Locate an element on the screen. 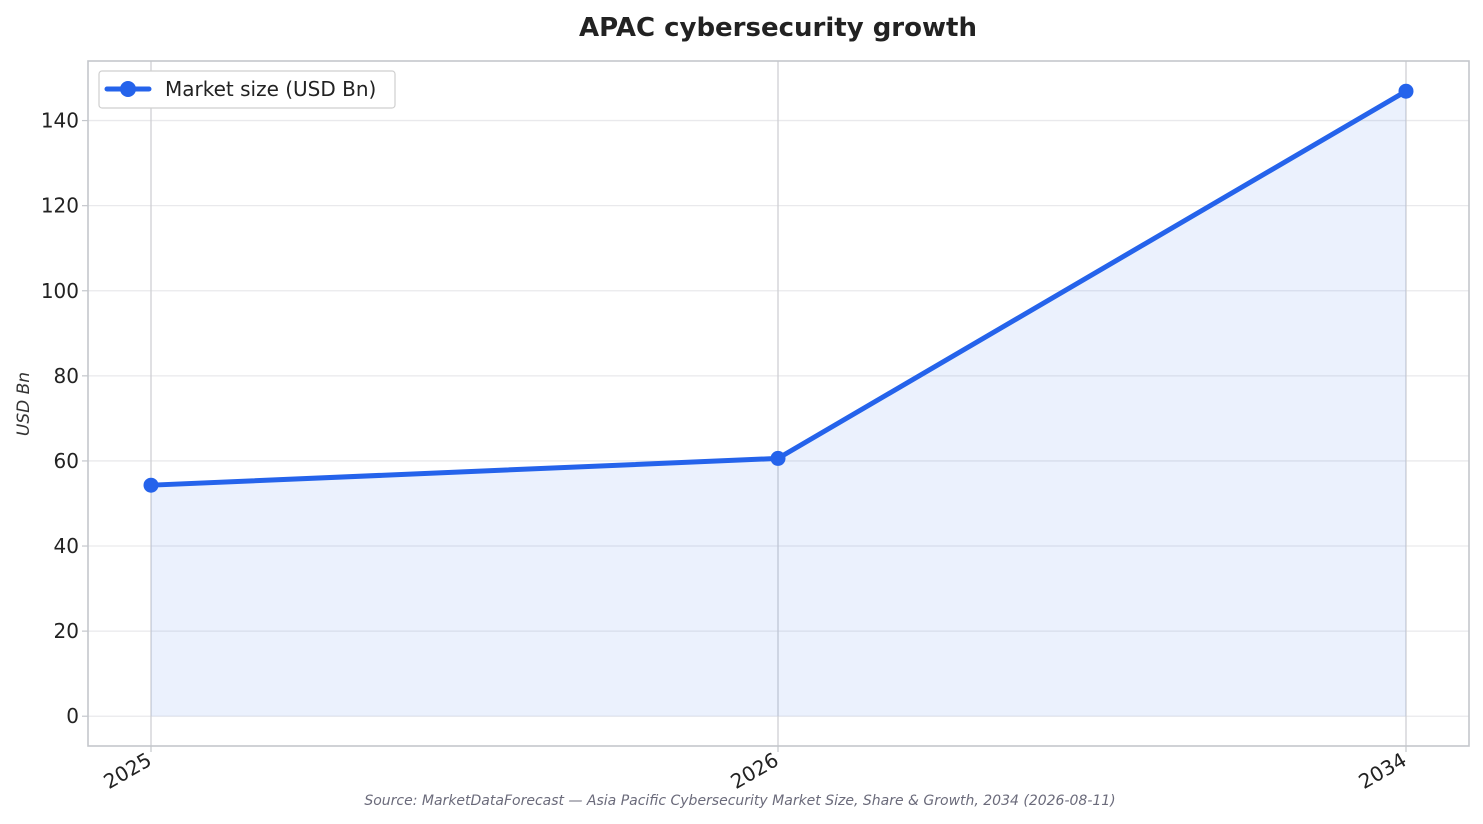 The image size is (1483, 824). legend-box is located at coordinates (247, 89).